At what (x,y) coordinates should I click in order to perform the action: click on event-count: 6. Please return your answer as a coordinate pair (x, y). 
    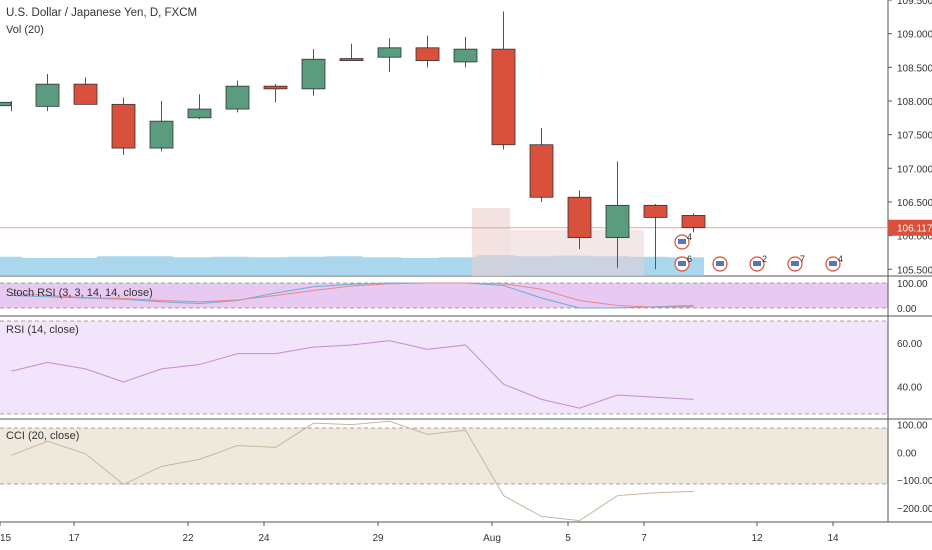
    Looking at the image, I should click on (689, 259).